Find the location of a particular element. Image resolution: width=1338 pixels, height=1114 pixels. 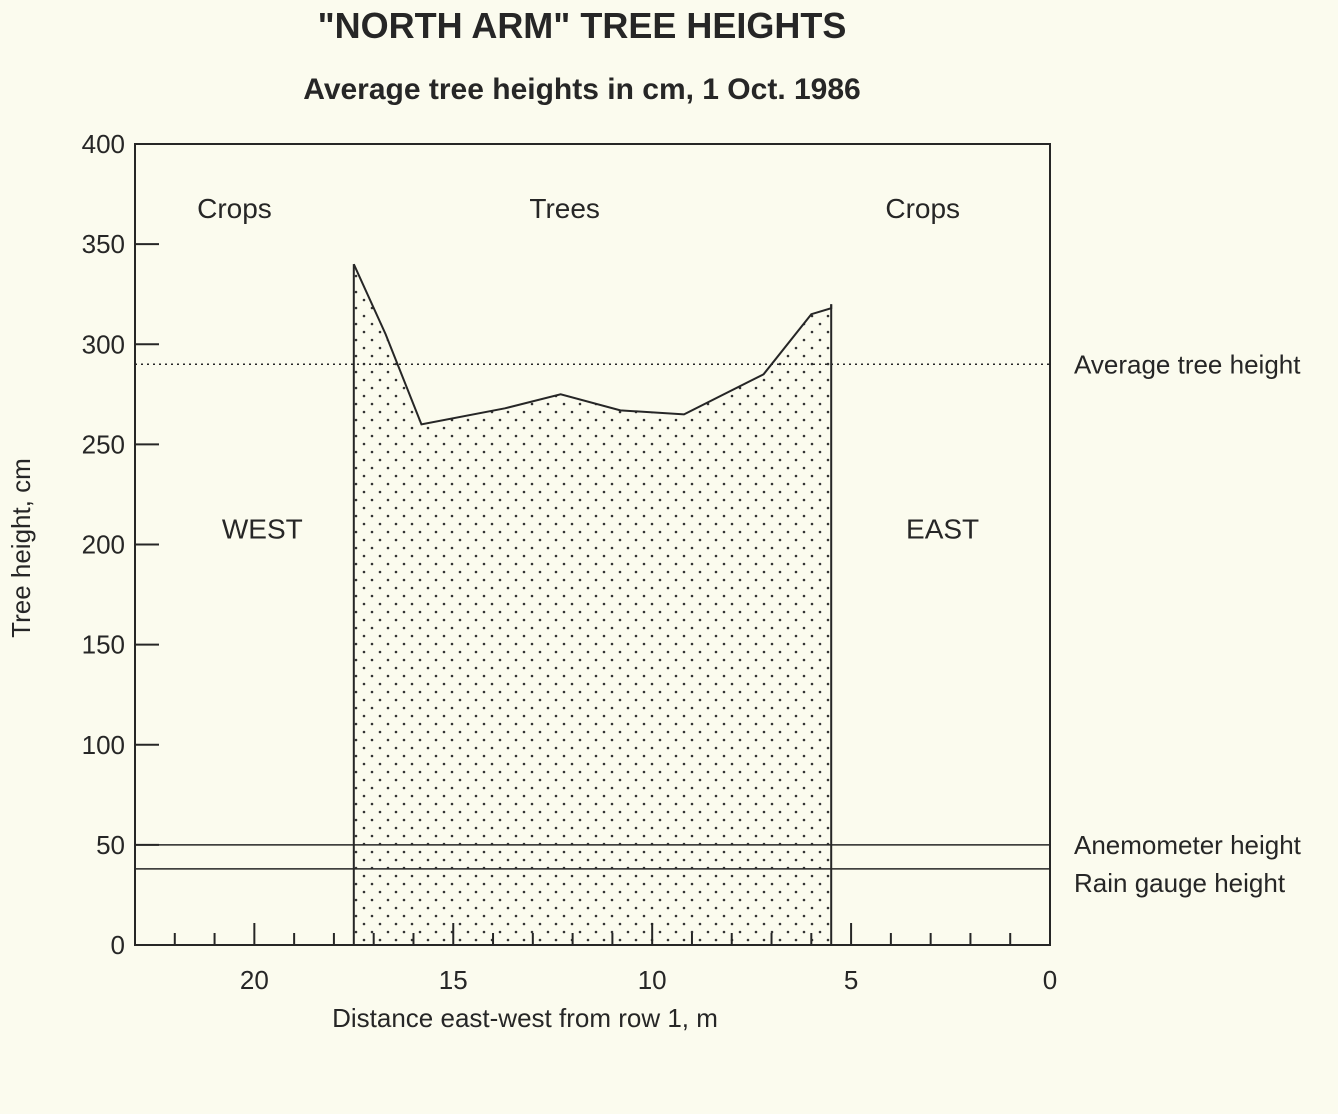

tree-height-line is located at coordinates (592, 344).